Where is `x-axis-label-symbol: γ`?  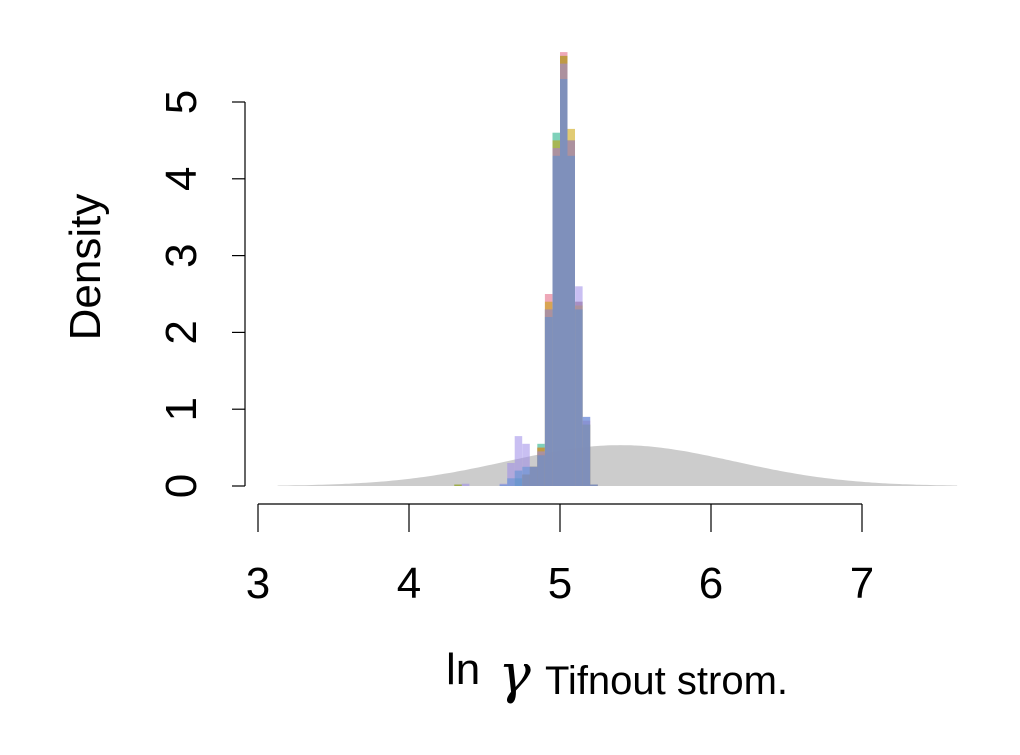 x-axis-label-symbol: γ is located at coordinates (514, 673).